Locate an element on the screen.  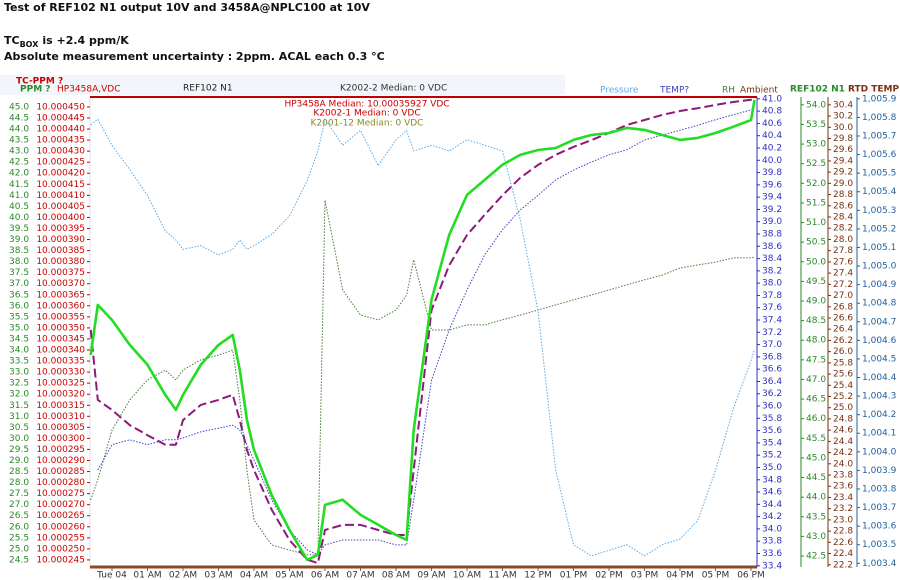
x-tick-label: 03 AM is located at coordinates (218, 575).